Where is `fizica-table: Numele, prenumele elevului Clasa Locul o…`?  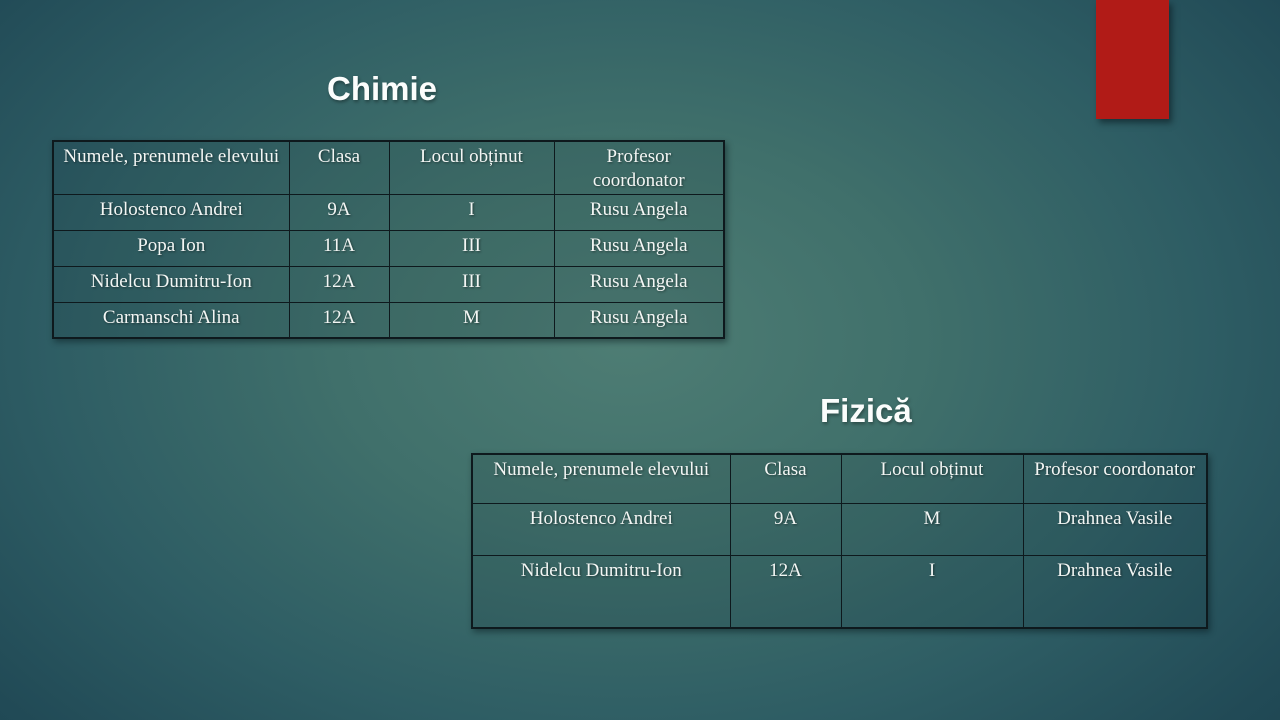 fizica-table: Numele, prenumele elevului Clasa Locul o… is located at coordinates (839, 541).